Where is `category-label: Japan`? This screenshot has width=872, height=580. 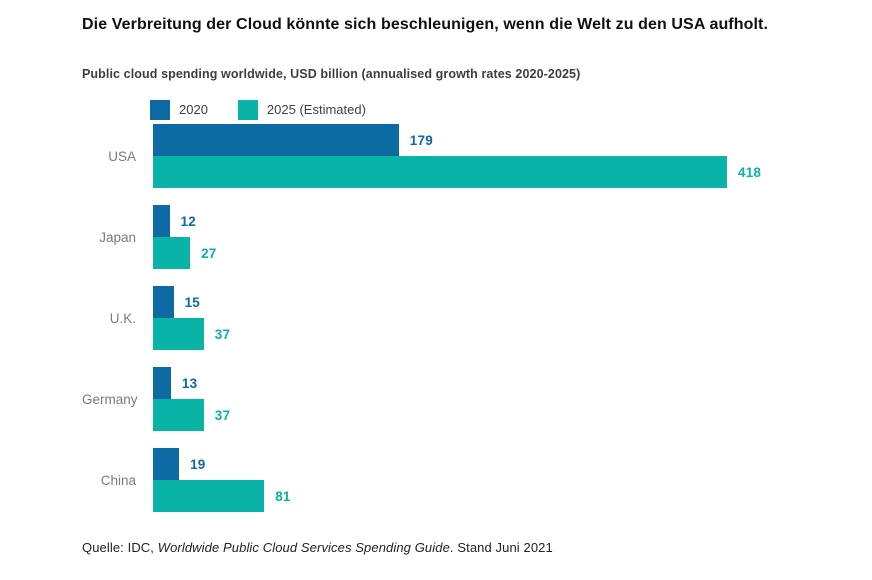
category-label: Japan is located at coordinates (117, 237).